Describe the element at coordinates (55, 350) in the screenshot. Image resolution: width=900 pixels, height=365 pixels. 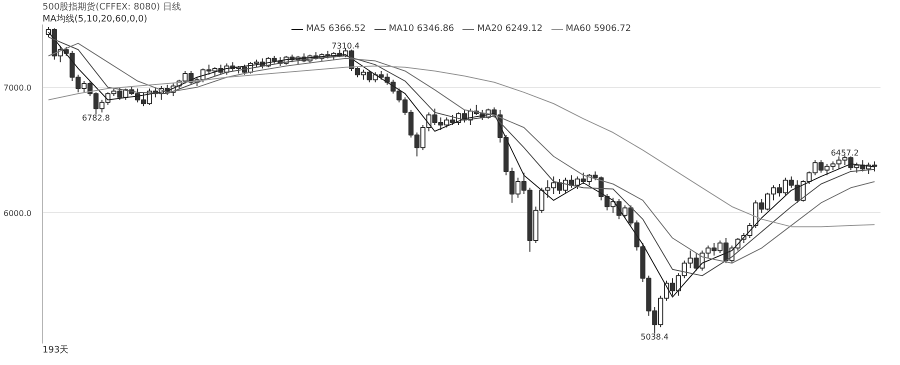
I see `text: 193天` at that location.